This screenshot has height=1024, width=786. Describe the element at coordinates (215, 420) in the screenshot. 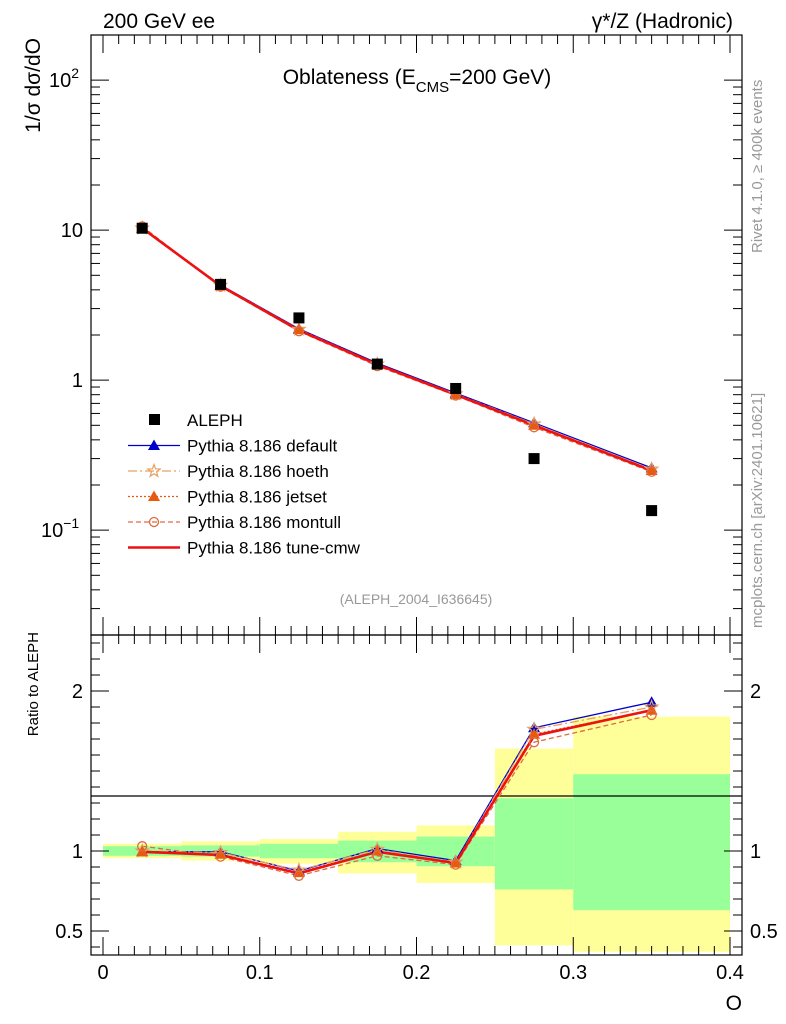

I see `legend-label-aleph: ALEPH` at that location.